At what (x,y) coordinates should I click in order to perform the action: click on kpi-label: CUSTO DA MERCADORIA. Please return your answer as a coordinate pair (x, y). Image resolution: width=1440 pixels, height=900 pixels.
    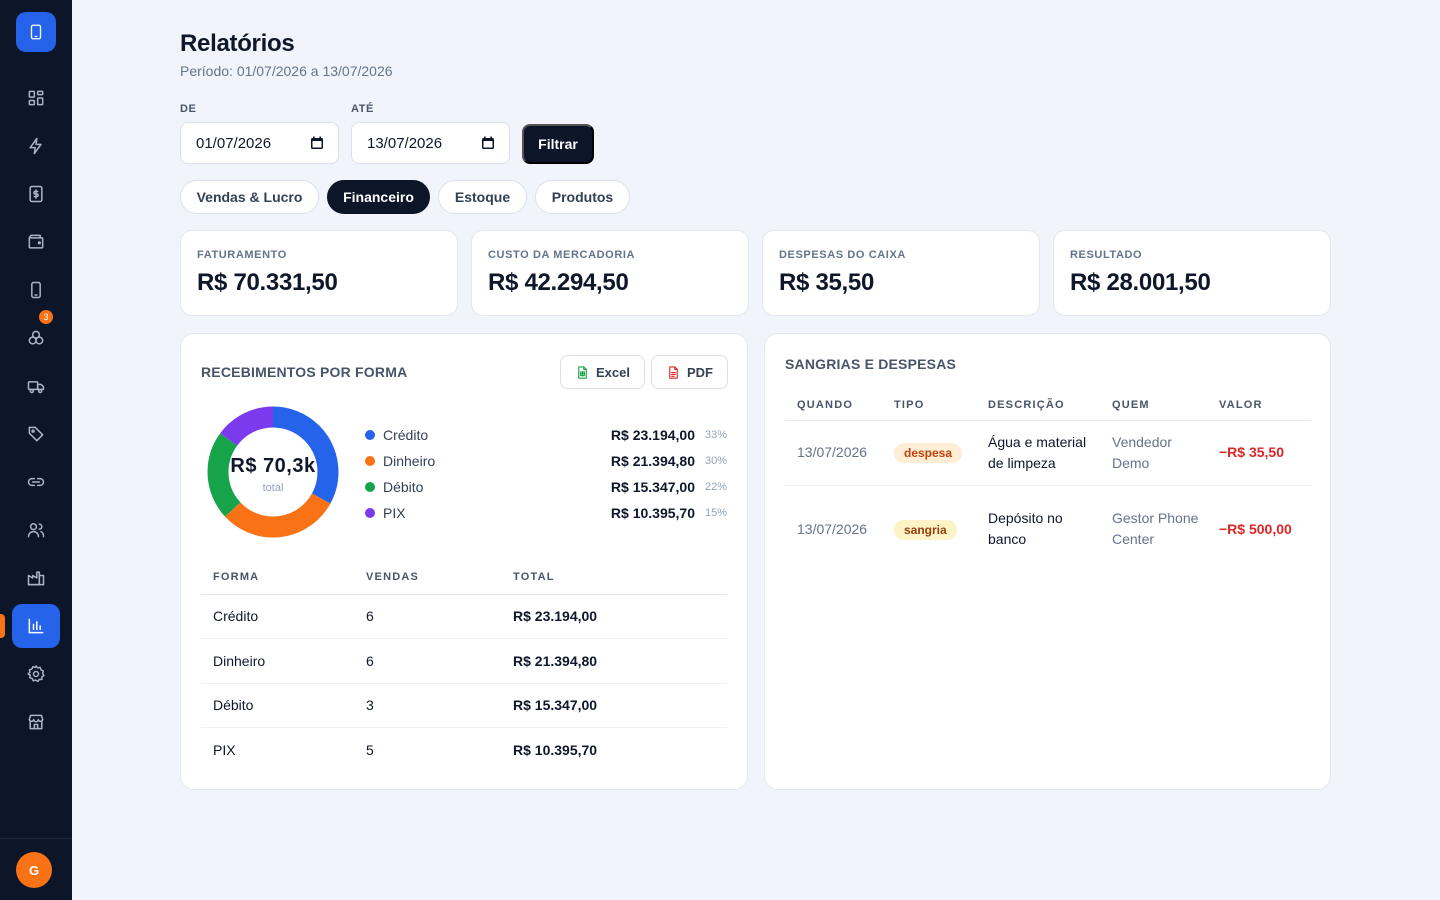
    Looking at the image, I should click on (562, 255).